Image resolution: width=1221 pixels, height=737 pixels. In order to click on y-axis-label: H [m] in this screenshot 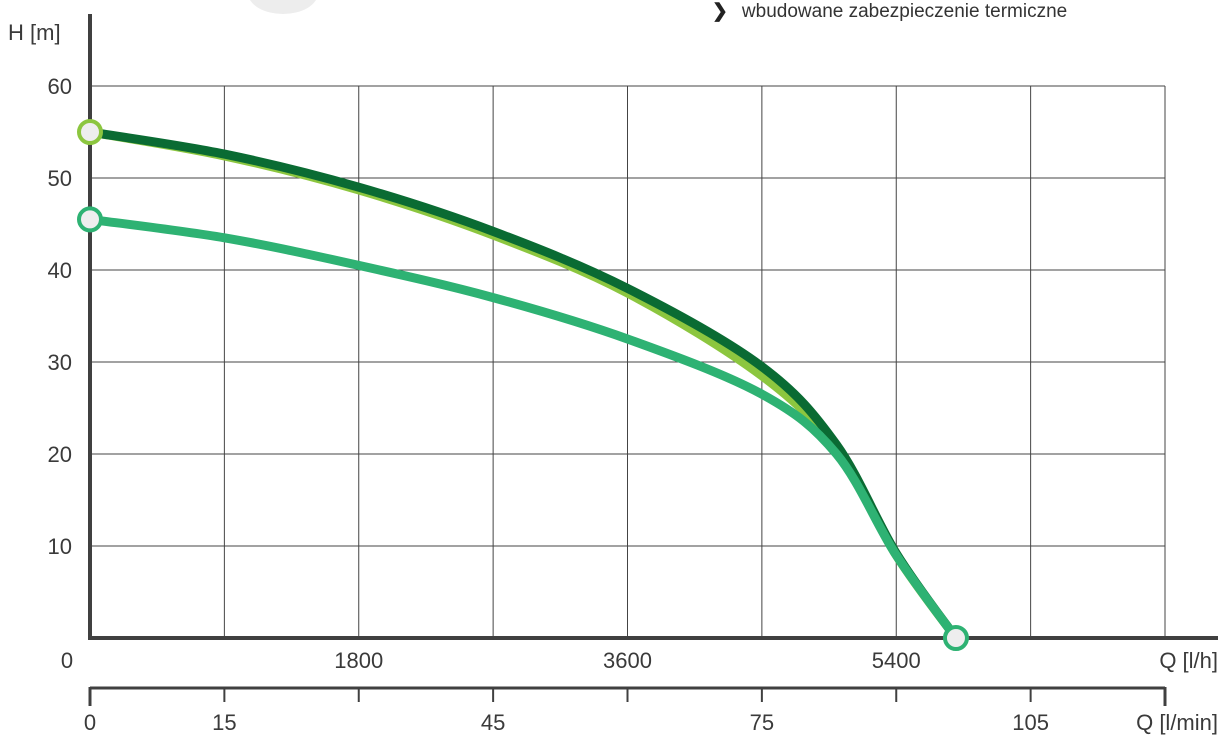, I will do `click(34, 32)`.